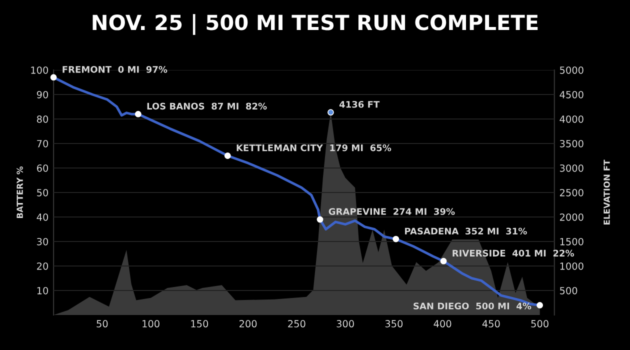  Describe the element at coordinates (572, 94) in the screenshot. I see `y2-tick-label: 4500` at that location.